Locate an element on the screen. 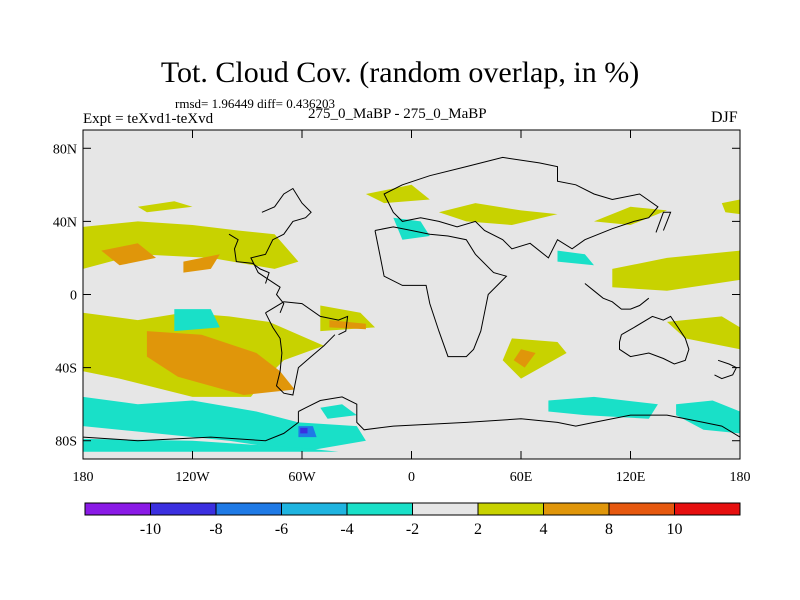  colorbar-label: 10 is located at coordinates (675, 529).